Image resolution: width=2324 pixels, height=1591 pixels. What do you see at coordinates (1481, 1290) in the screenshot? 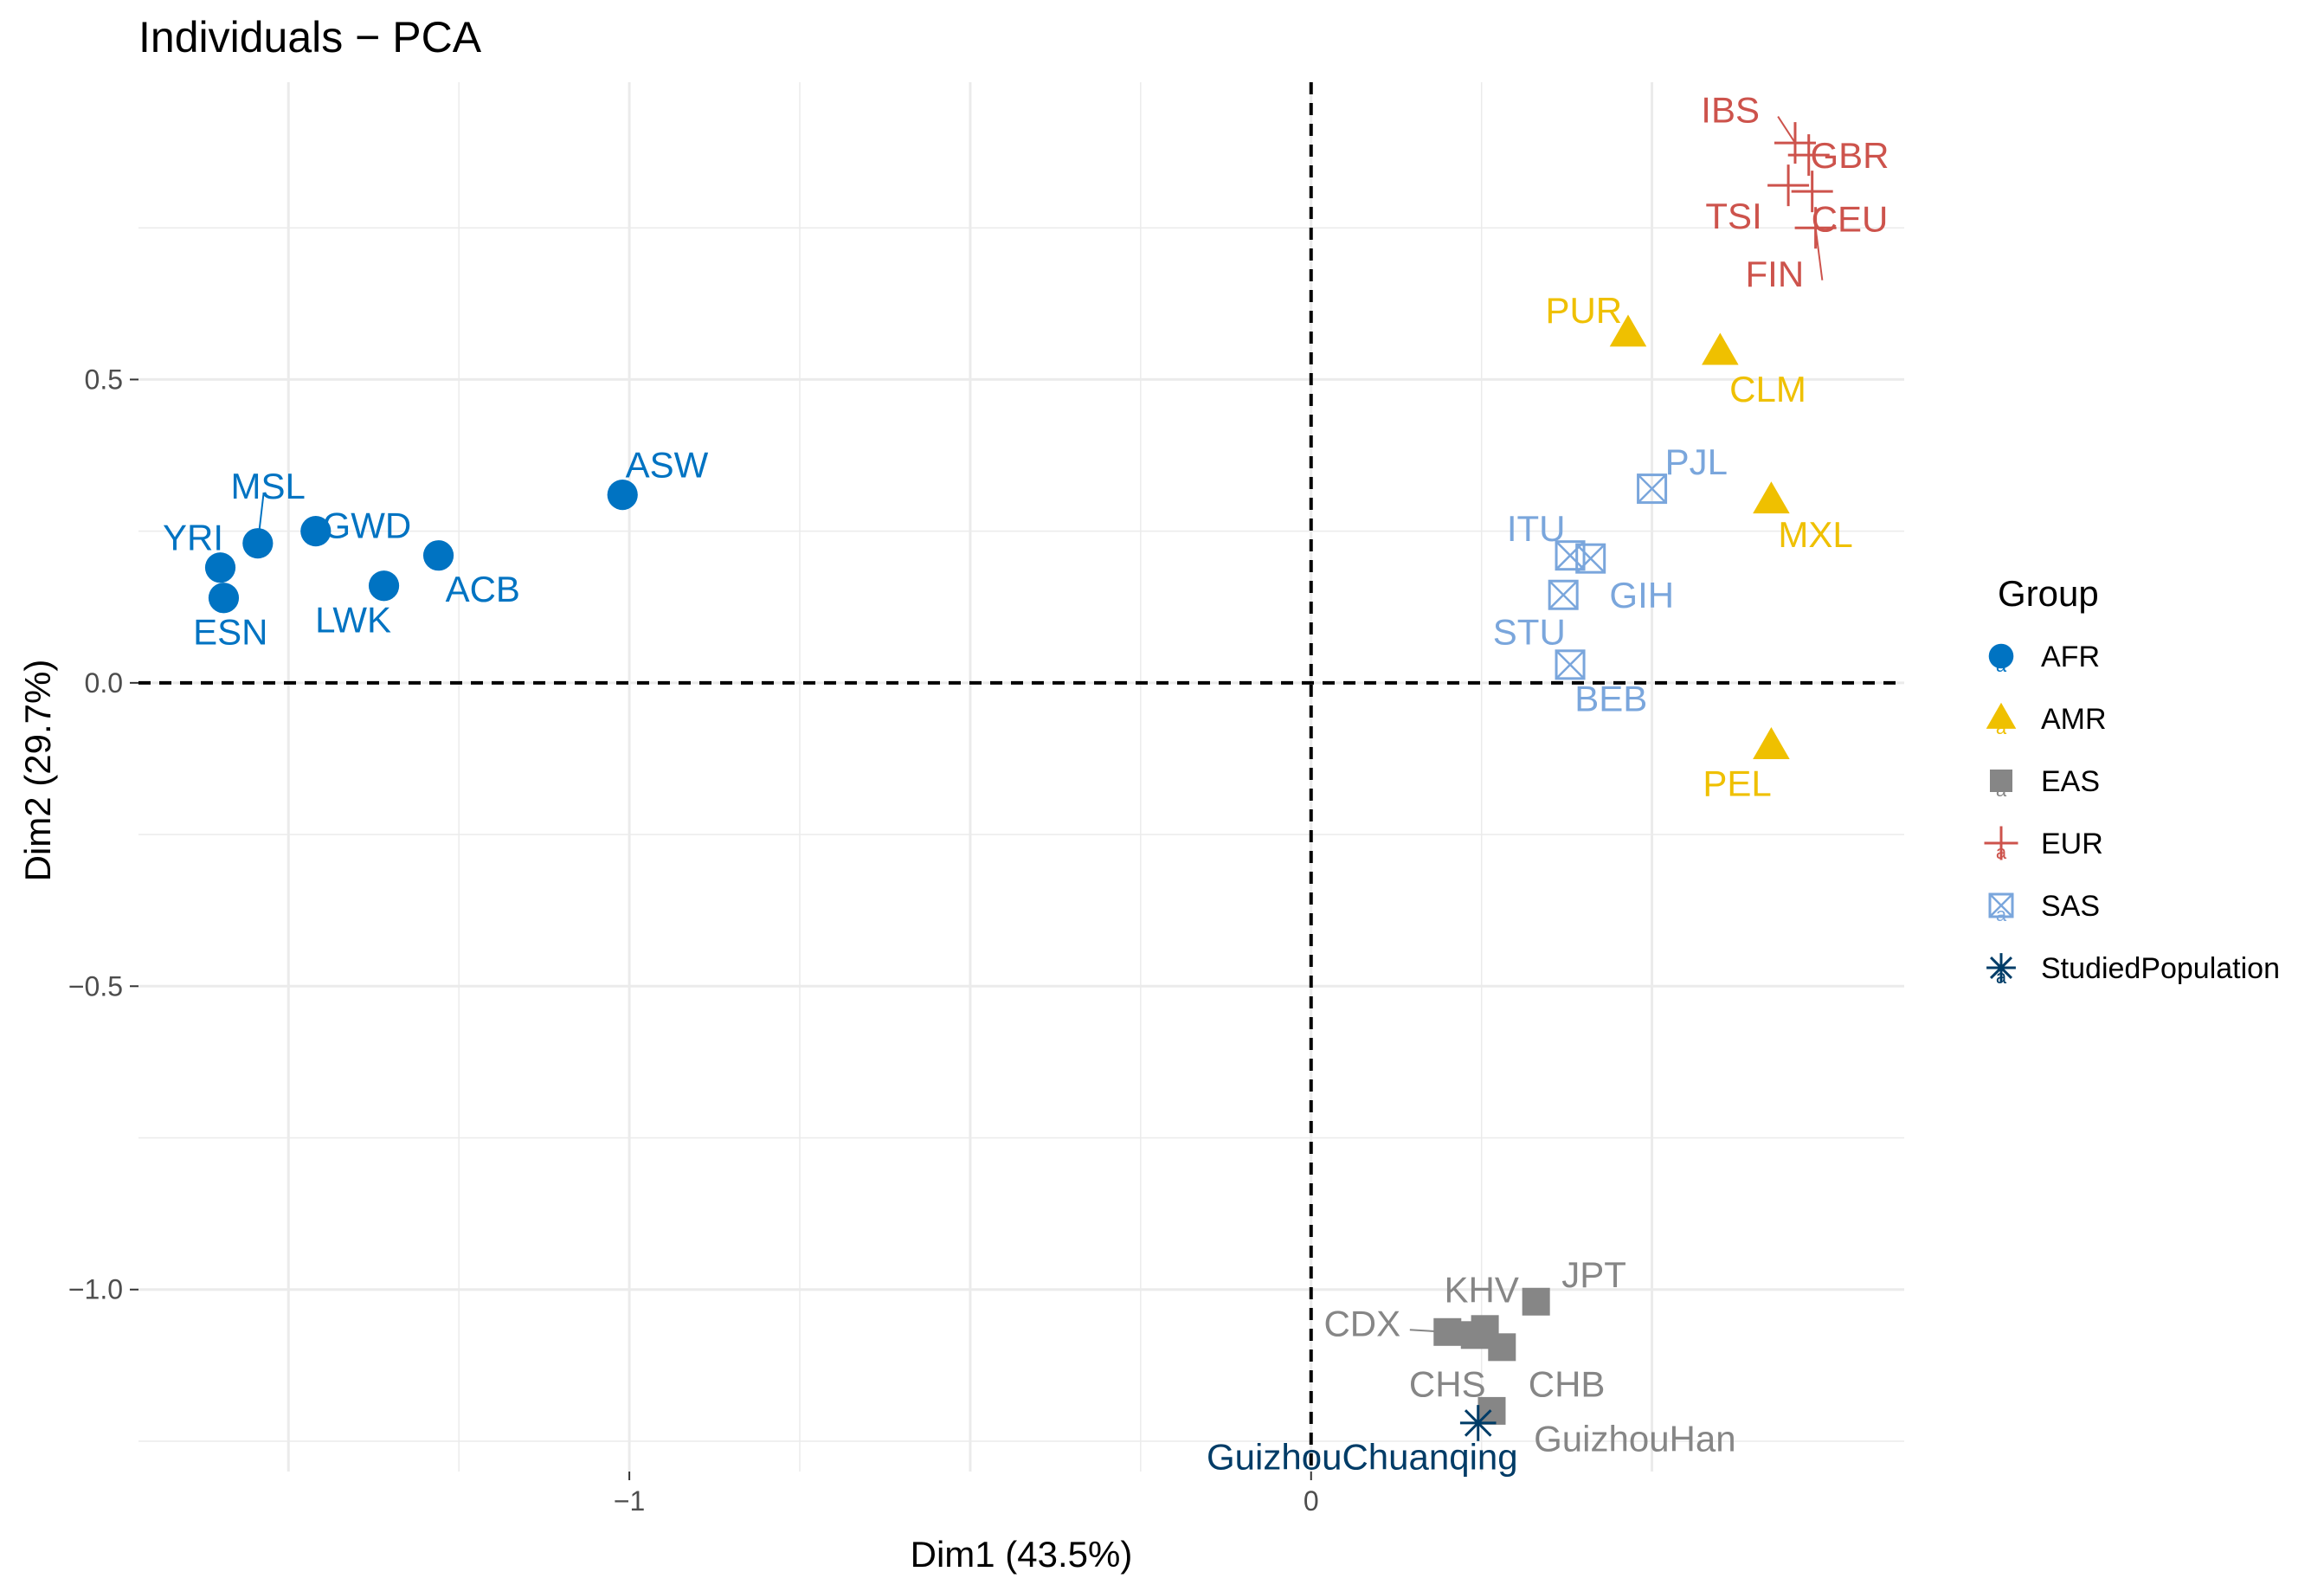
I see `point-label-khv: KHV` at bounding box center [1481, 1290].